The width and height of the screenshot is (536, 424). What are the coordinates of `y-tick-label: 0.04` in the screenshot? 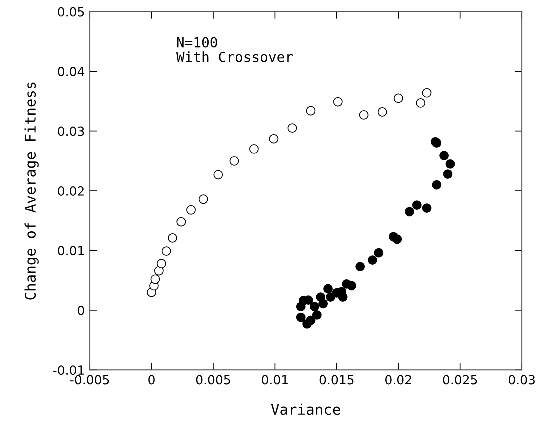 It's located at (71, 72).